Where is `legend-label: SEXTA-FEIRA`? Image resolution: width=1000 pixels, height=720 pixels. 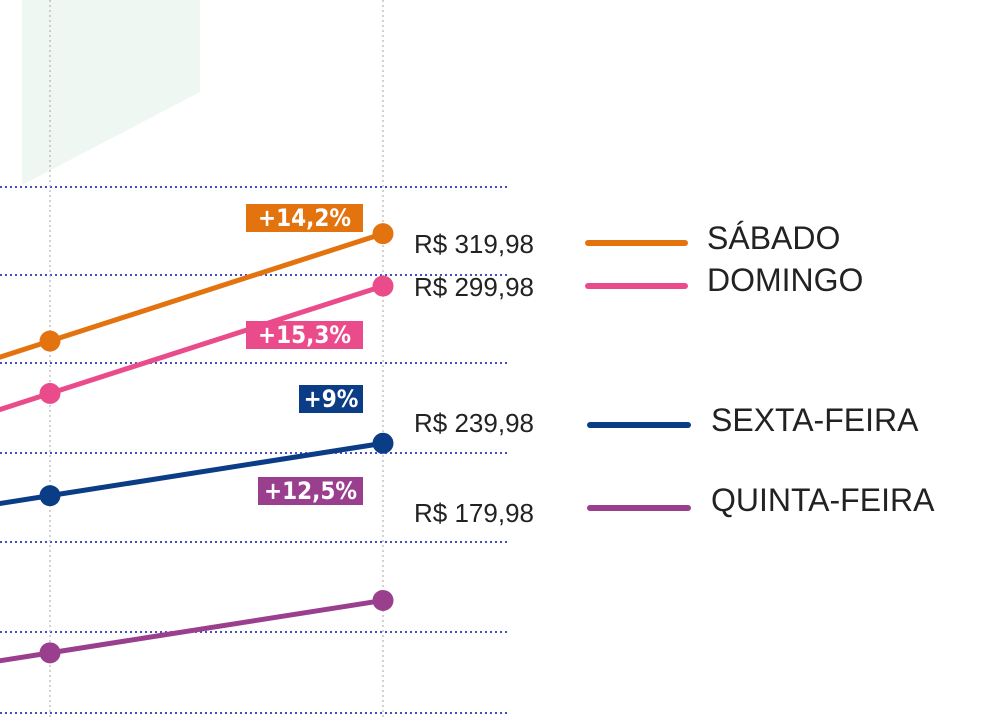
legend-label: SEXTA-FEIRA is located at coordinates (815, 420).